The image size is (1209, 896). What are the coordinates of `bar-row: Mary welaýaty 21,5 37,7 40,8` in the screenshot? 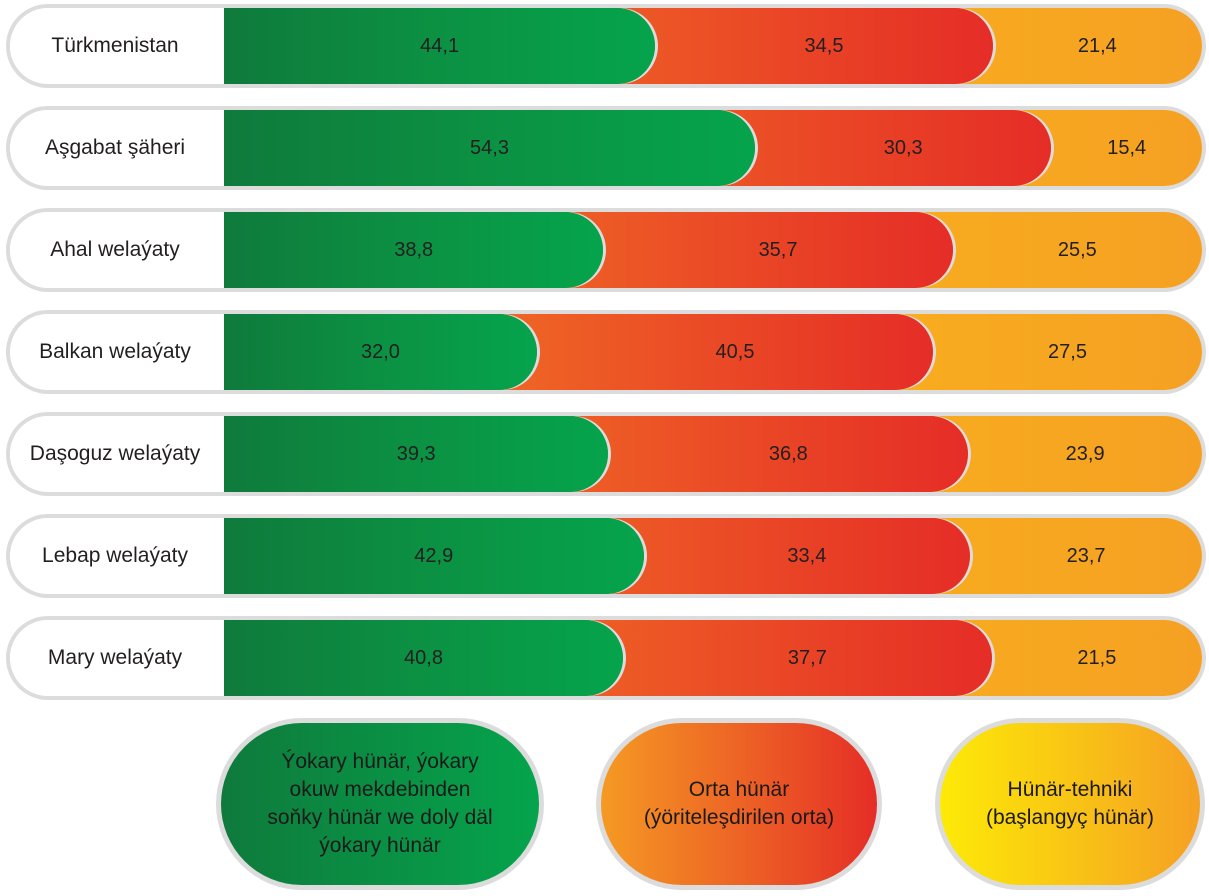 It's located at (606, 658).